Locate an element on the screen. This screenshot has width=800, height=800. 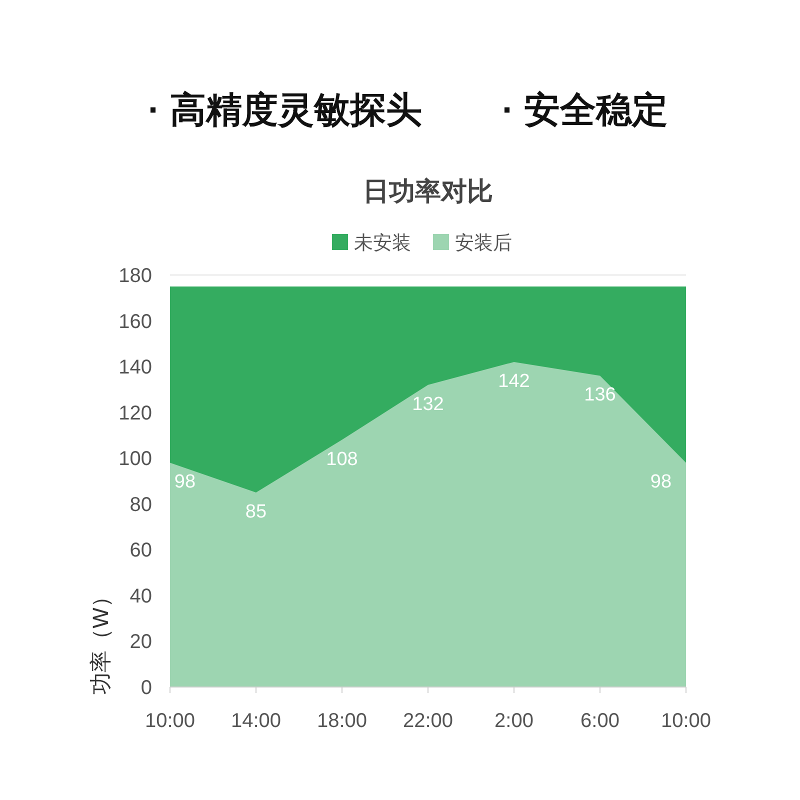
data-label: 142 is located at coordinates (514, 381).